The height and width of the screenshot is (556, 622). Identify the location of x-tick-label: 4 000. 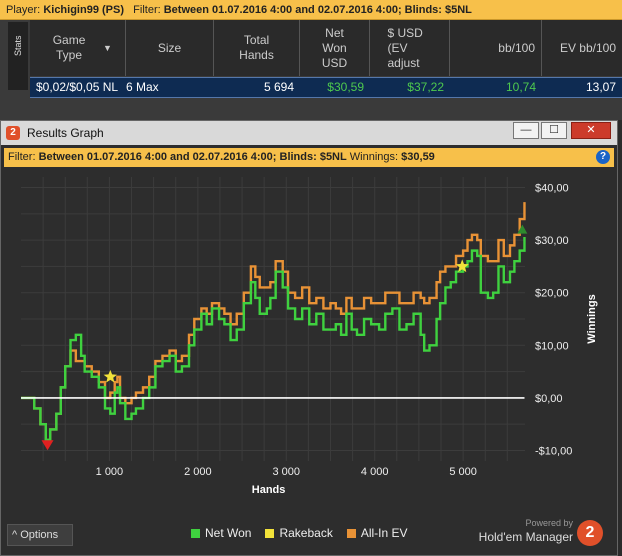
(375, 472).